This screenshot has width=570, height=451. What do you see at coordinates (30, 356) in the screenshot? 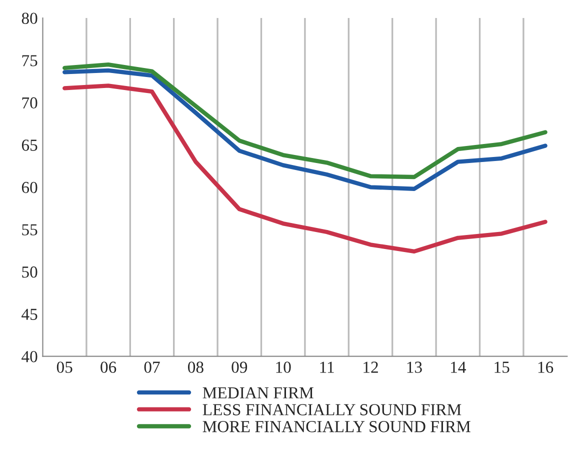
I see `y-tick-label: 40` at bounding box center [30, 356].